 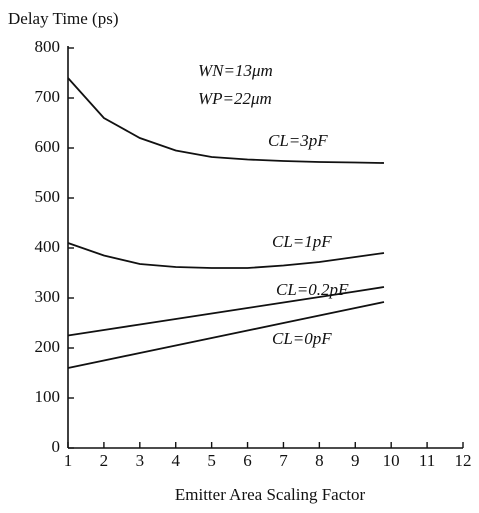 What do you see at coordinates (302, 241) in the screenshot?
I see `curve-label: CL=1pF` at bounding box center [302, 241].